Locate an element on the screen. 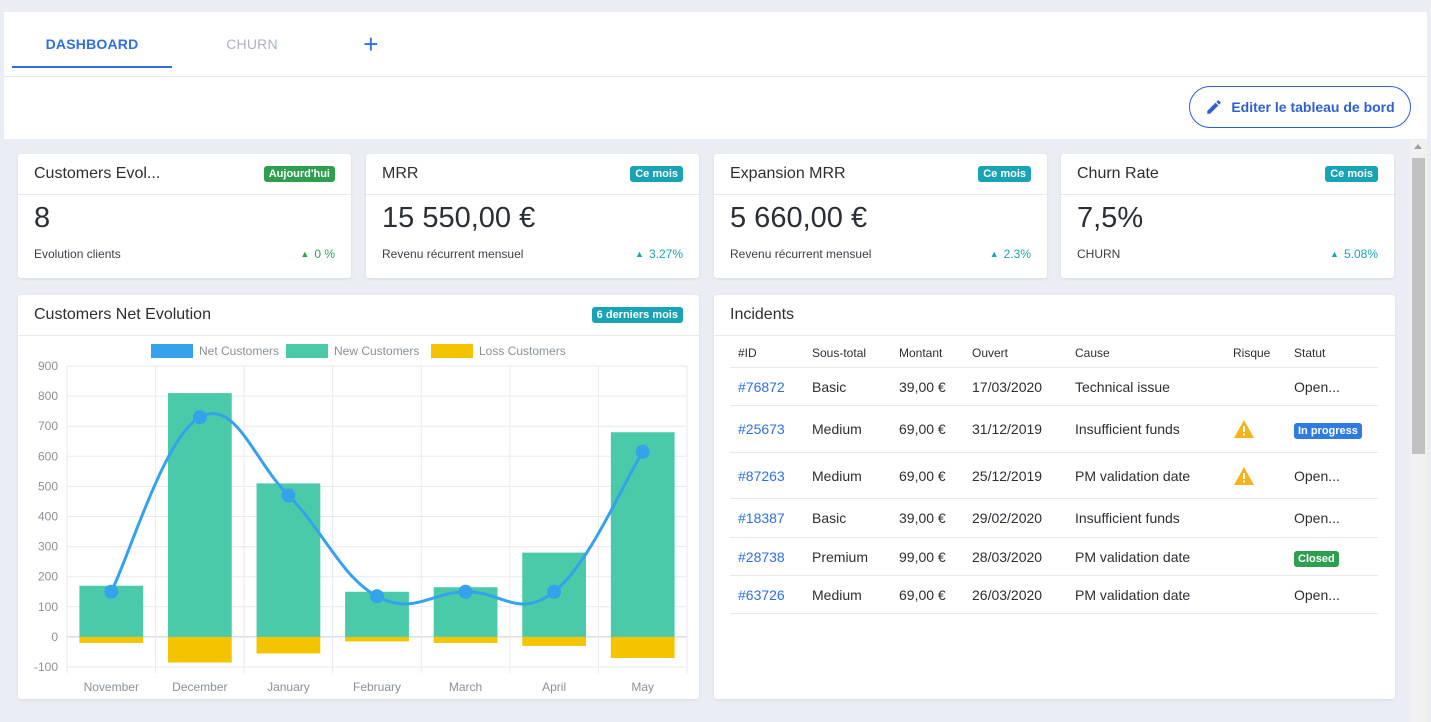 The height and width of the screenshot is (722, 1431). opened-date-cell: 29/02/2020 is located at coordinates (1015, 518).